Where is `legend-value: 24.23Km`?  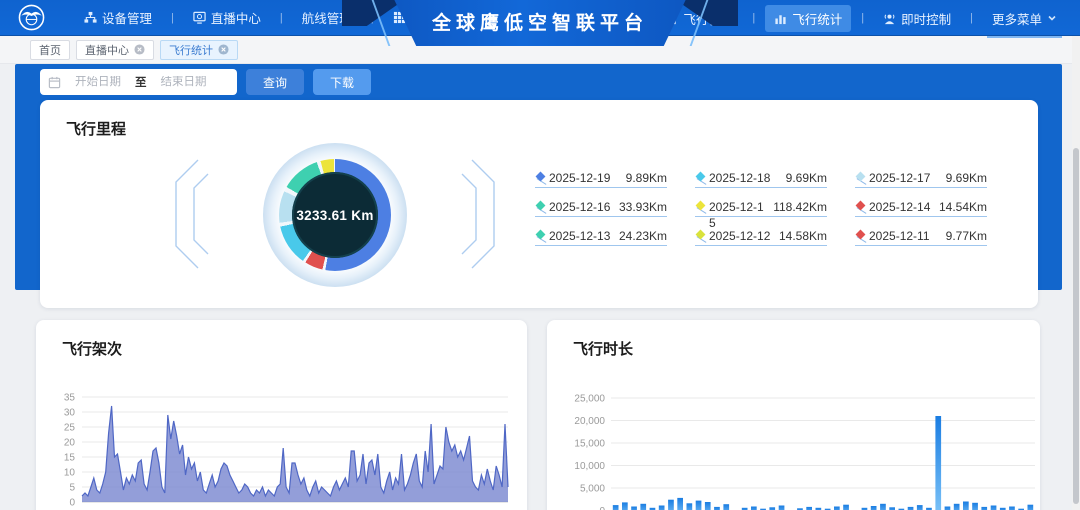 legend-value: 24.23Km is located at coordinates (642, 236).